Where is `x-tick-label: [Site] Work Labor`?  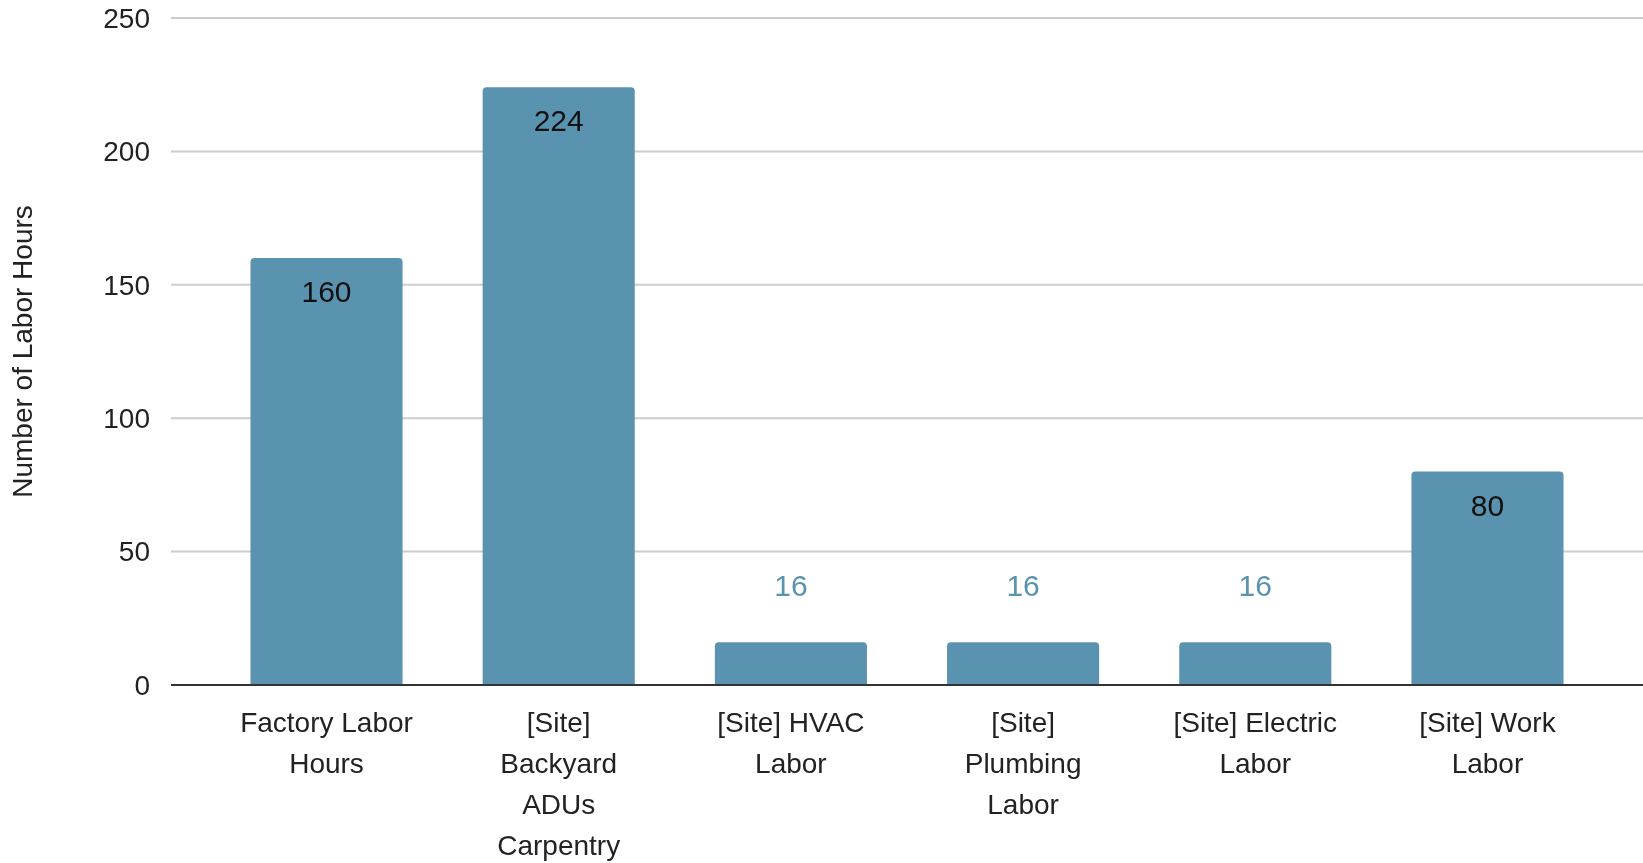 x-tick-label: [Site] Work Labor is located at coordinates (1488, 743).